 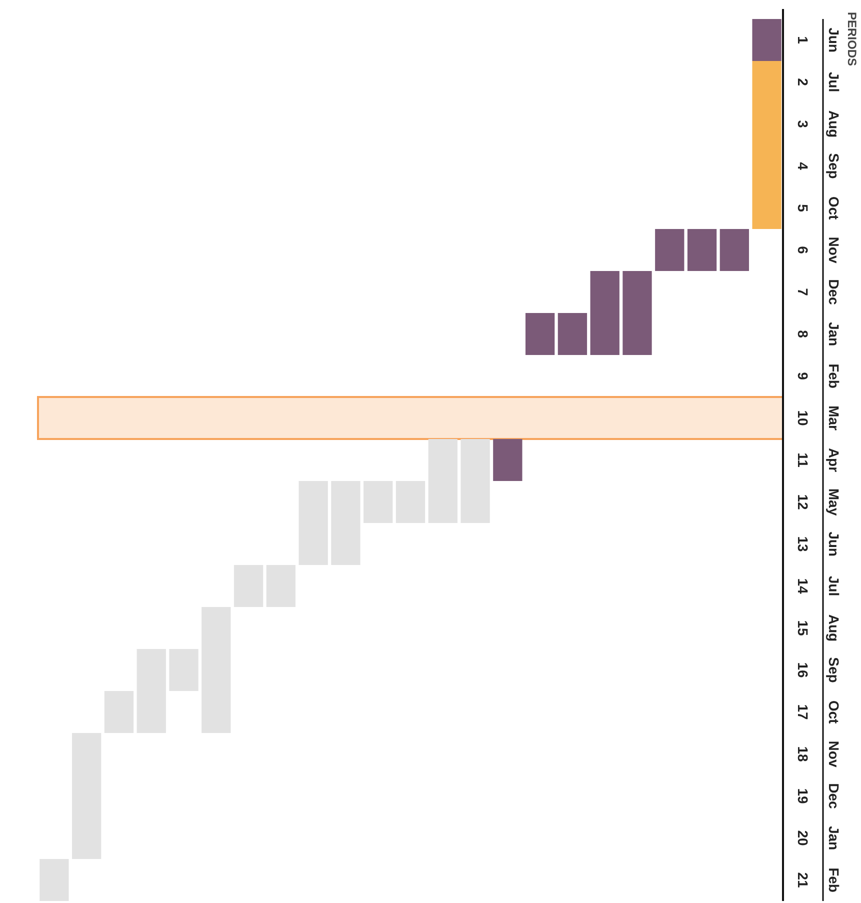 I want to click on y-tick-label: 4, so click(x=803, y=166).